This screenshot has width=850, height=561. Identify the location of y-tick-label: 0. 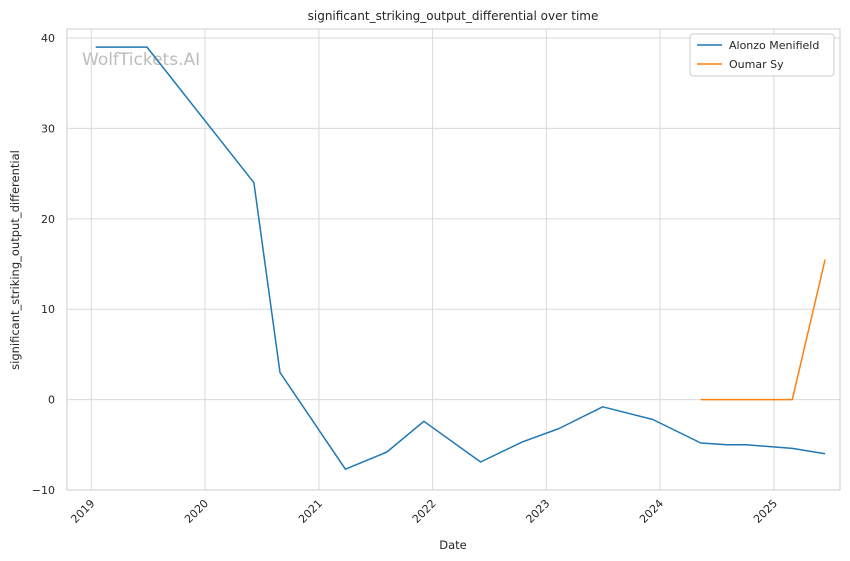
(51, 400).